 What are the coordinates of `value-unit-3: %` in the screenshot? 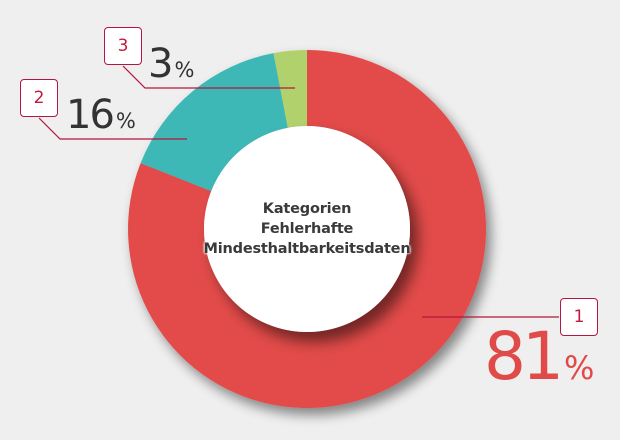 It's located at (184, 70).